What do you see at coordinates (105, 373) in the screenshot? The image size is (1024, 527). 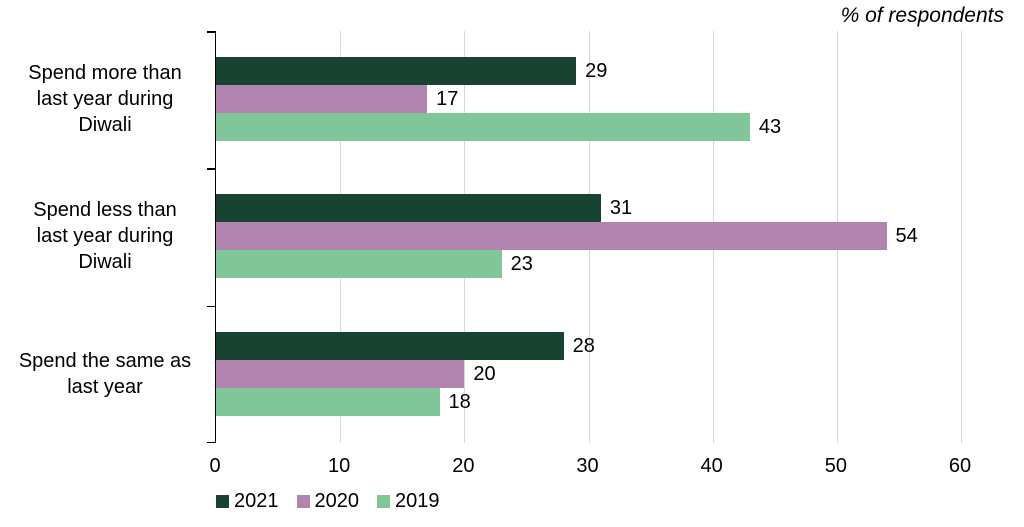 I see `category-label: Spend the same as last year` at bounding box center [105, 373].